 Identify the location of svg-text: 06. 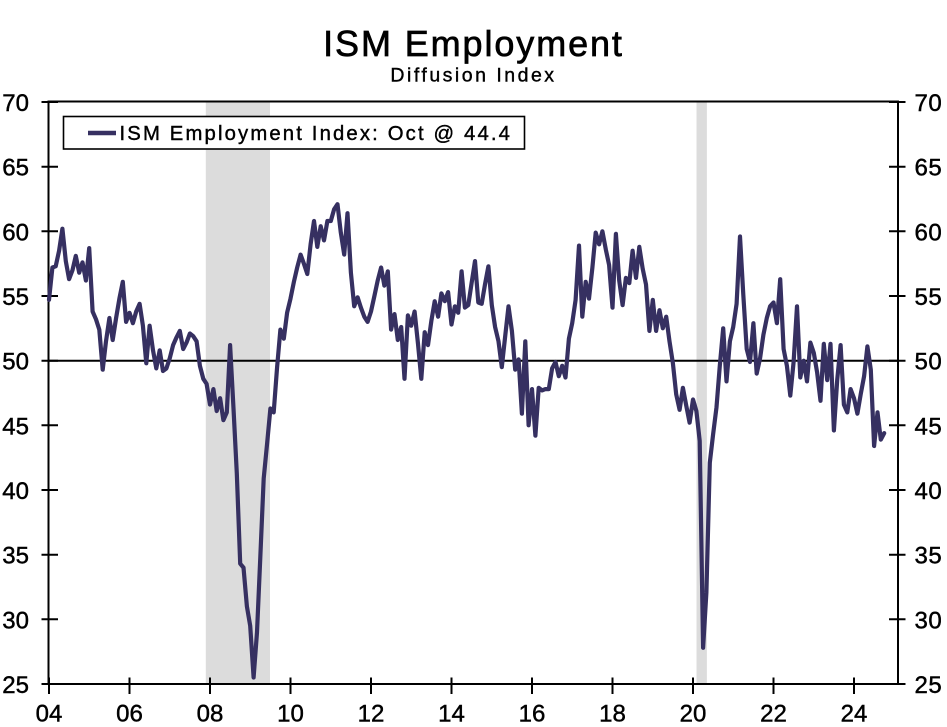
(129, 714).